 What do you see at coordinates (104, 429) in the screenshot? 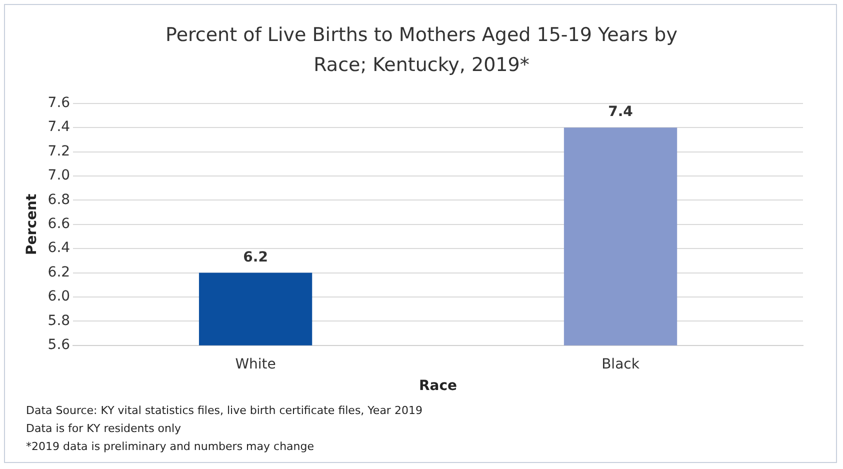
I see `text: Data is for KY residents only` at bounding box center [104, 429].